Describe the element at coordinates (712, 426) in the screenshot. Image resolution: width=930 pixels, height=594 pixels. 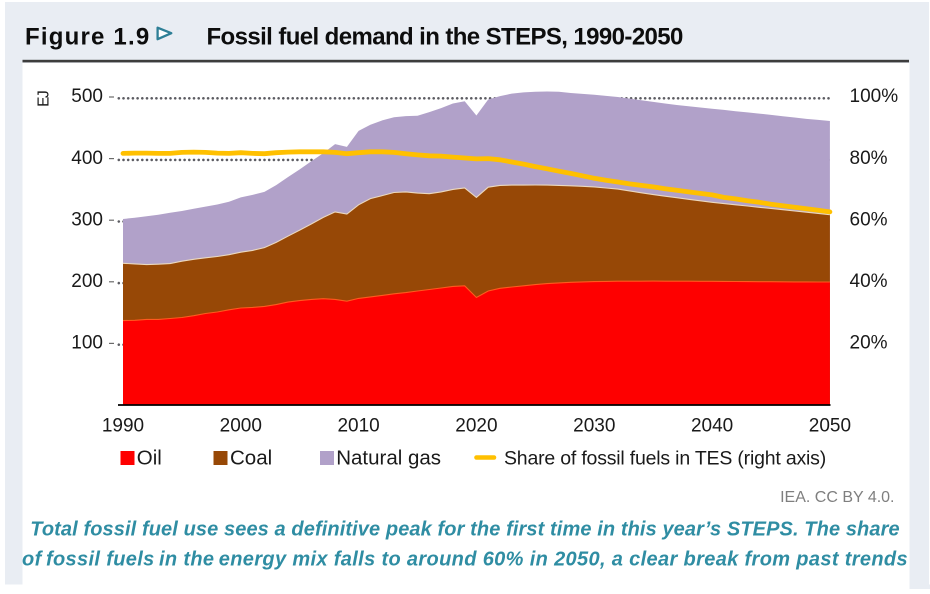
I see `svg-text: 2040` at that location.